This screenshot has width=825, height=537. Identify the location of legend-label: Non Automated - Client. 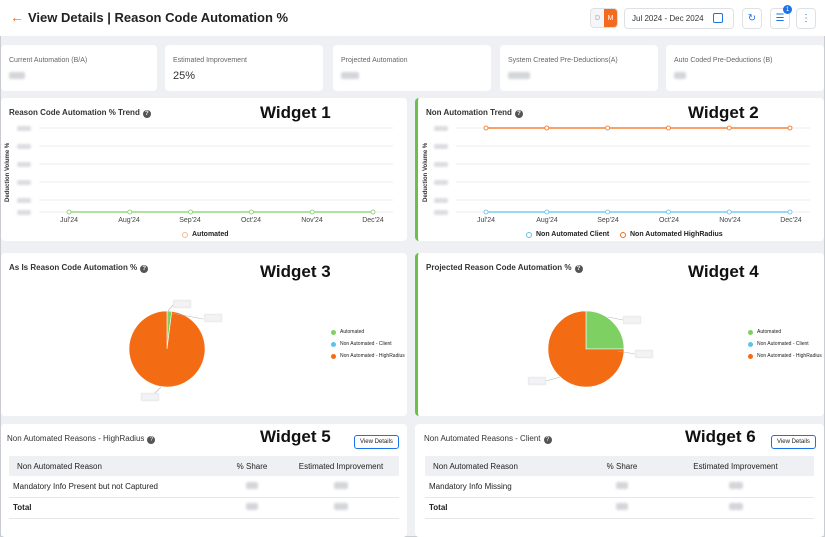
(366, 344).